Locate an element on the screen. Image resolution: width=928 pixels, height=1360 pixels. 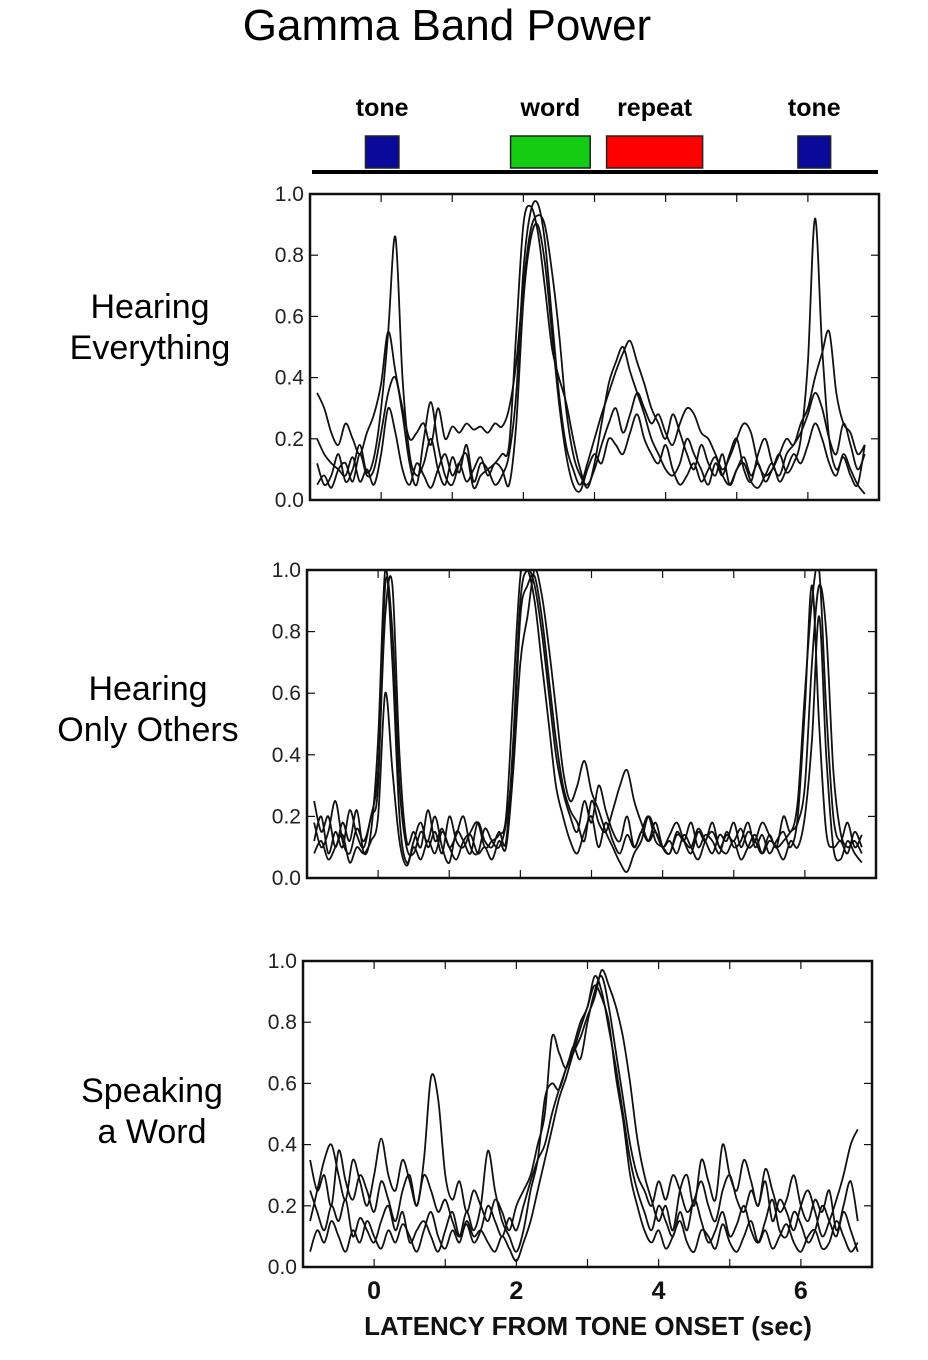
panel-label: Everything is located at coordinates (150, 348).